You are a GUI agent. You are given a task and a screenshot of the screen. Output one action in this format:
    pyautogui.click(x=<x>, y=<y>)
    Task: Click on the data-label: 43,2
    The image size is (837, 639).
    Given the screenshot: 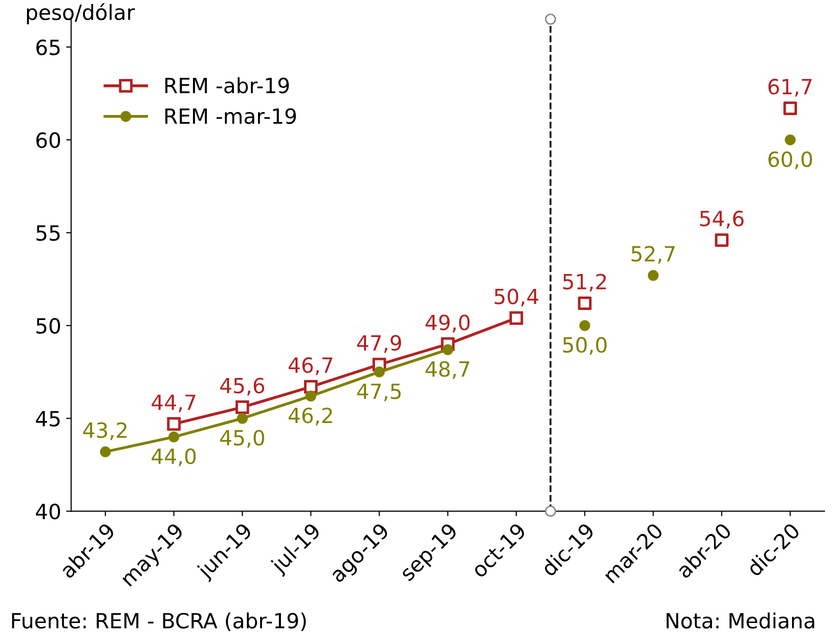 What is the action you would take?
    pyautogui.click(x=104, y=431)
    